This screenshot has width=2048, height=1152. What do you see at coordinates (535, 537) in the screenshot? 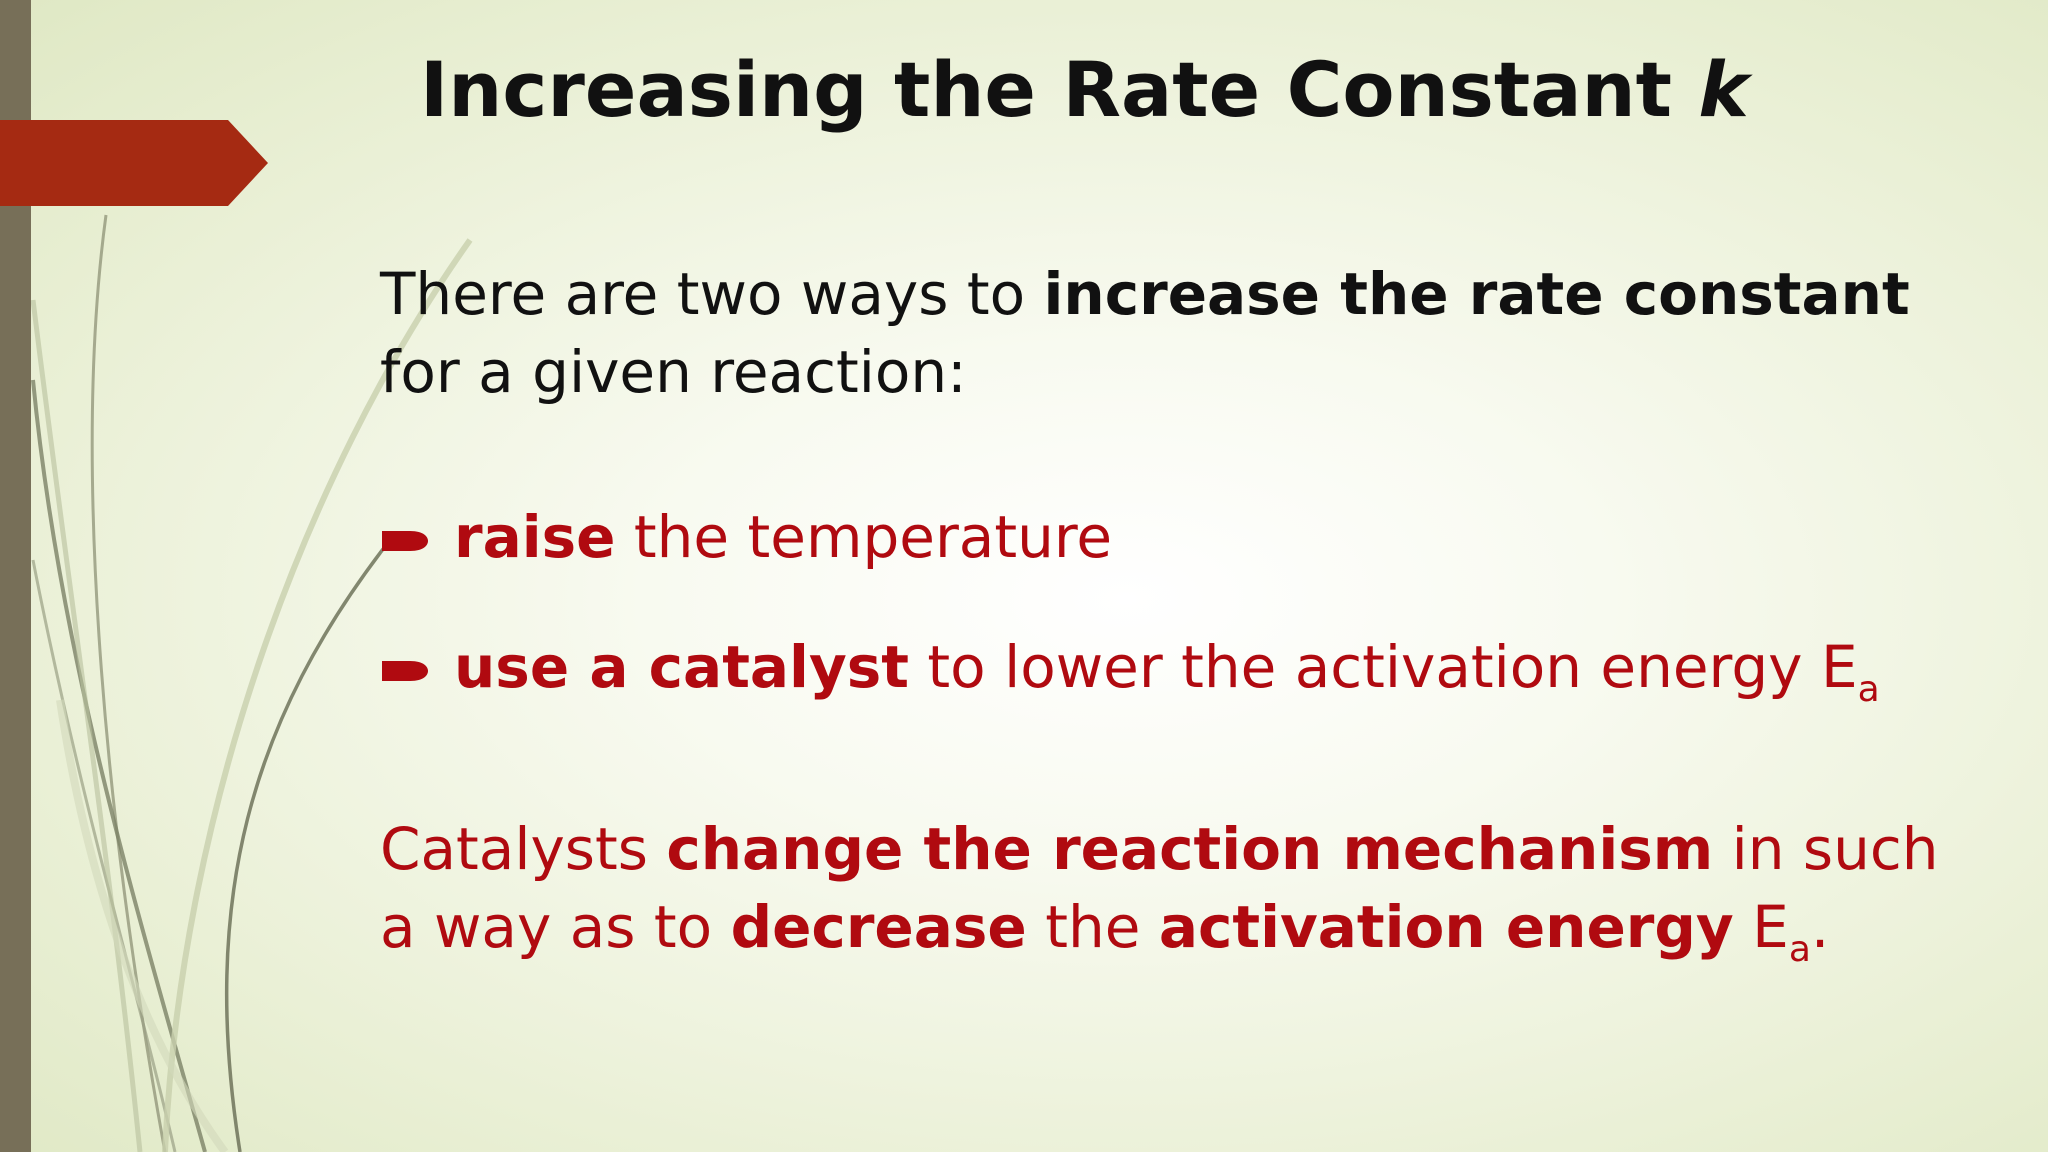
I see `bullet-bold: raise` at bounding box center [535, 537].